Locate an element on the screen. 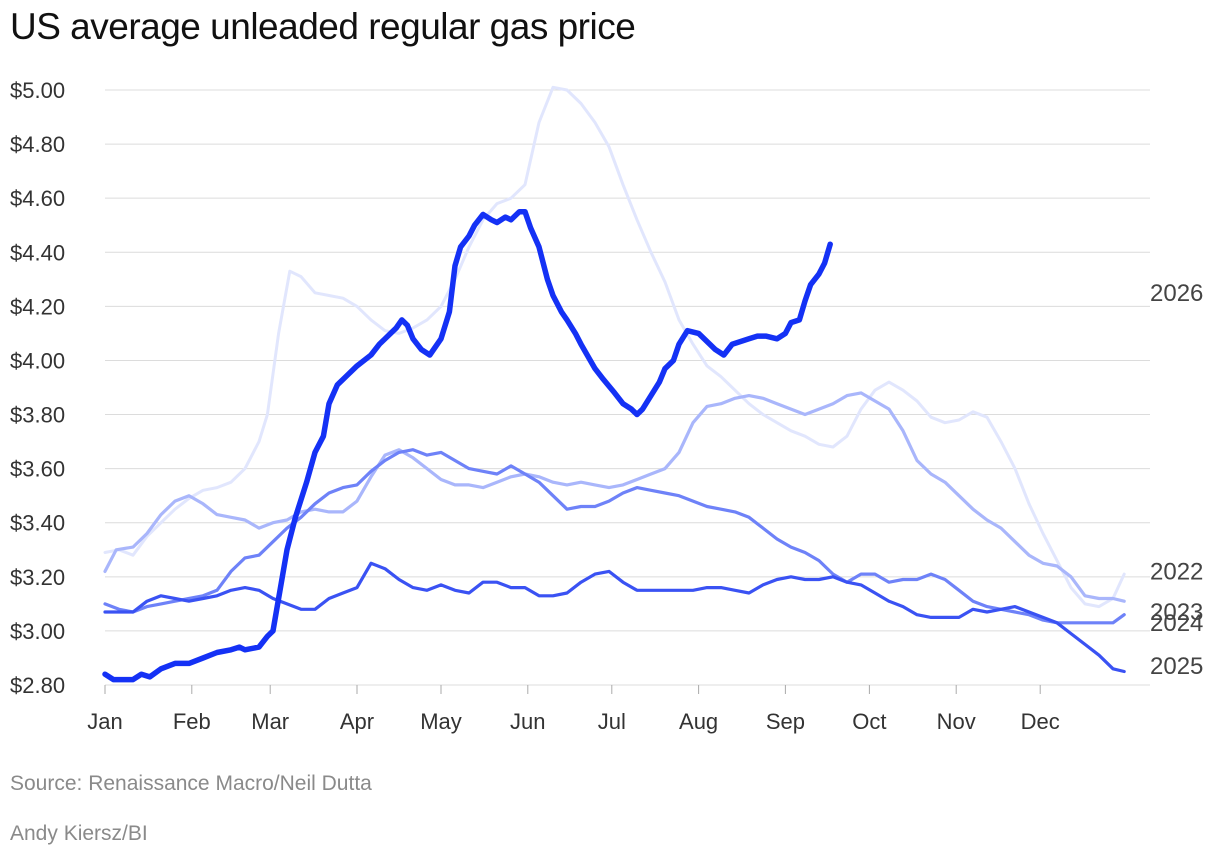  series-label-2023: 2023 is located at coordinates (1176, 612).